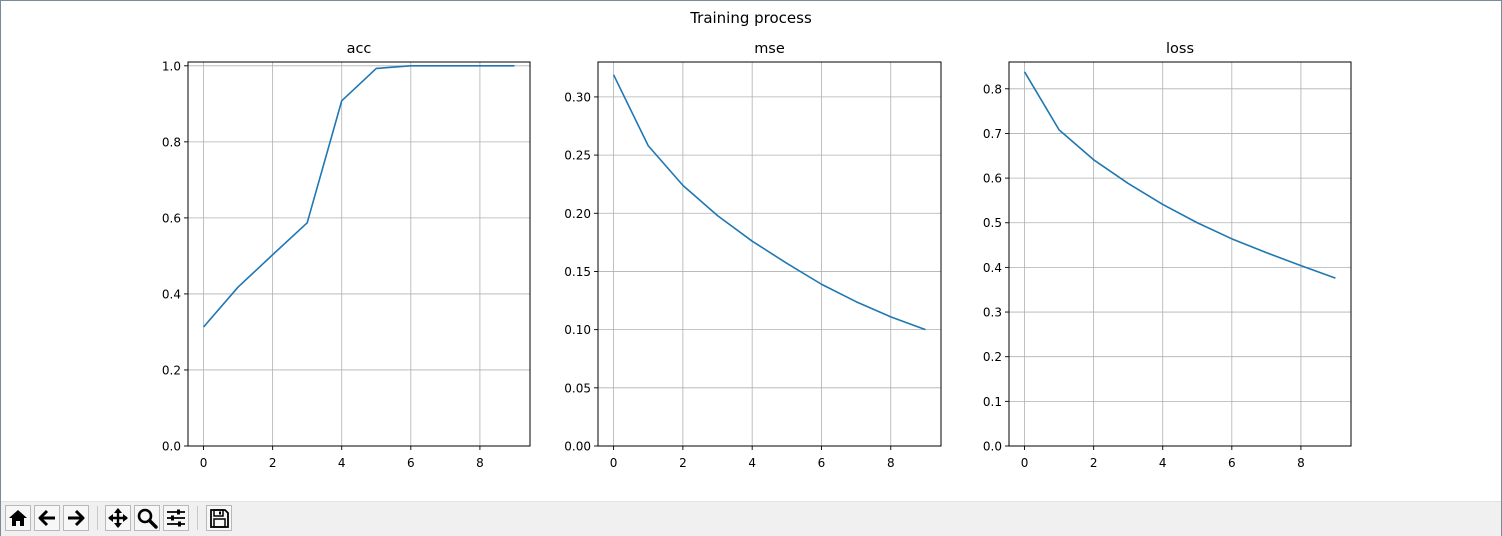 The height and width of the screenshot is (536, 1502). I want to click on y-tick-label: 0.3, so click(992, 313).